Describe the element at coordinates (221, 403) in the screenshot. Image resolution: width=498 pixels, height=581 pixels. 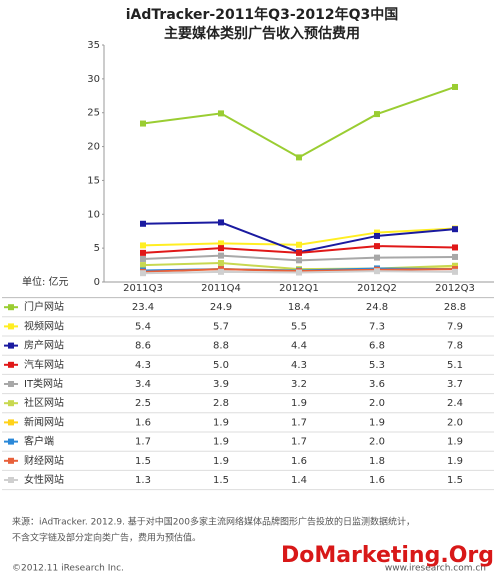
I see `table-cell: 2.8` at that location.